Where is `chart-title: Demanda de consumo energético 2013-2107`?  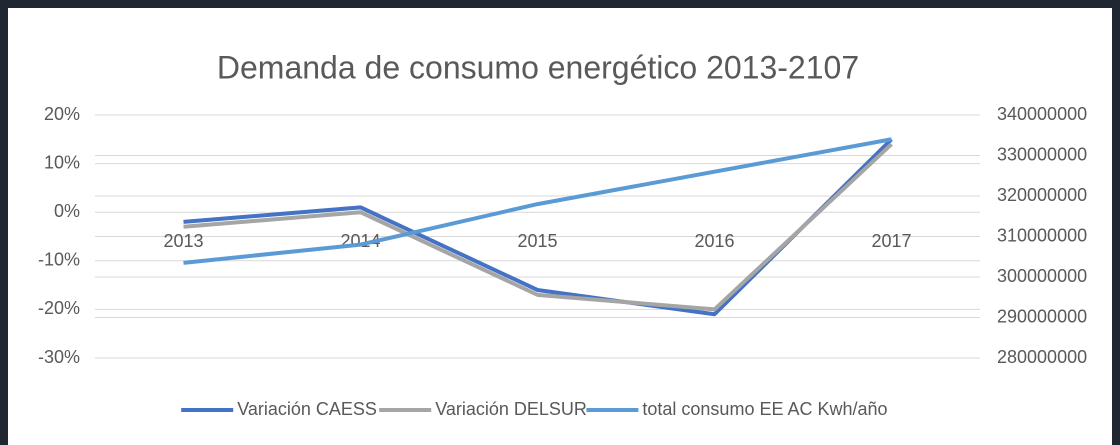 chart-title: Demanda de consumo energético 2013-2107 is located at coordinates (538, 67).